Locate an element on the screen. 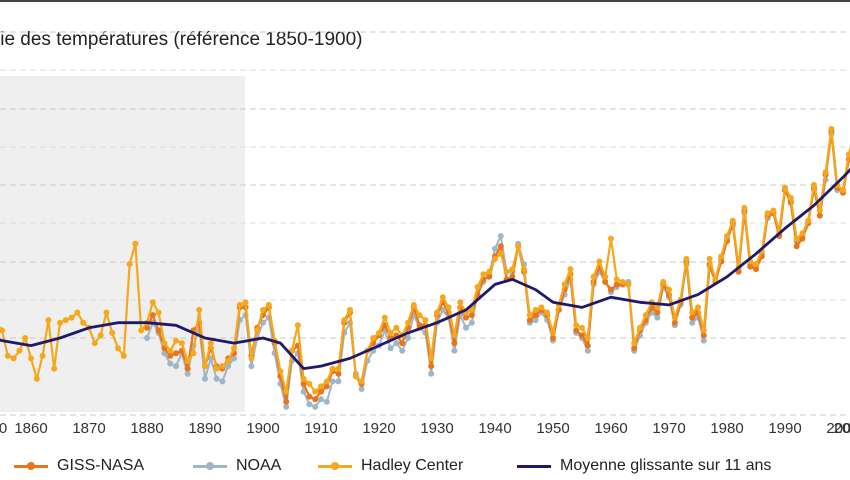  x-tick-label: 1920 is located at coordinates (378, 428).